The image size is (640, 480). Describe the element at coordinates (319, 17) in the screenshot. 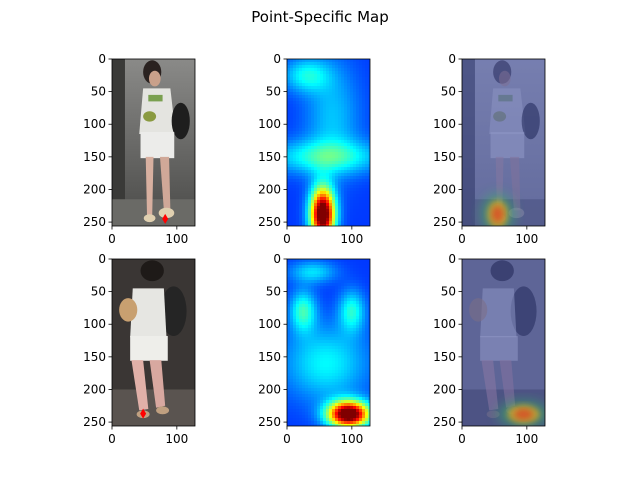

I see `figure-title: Point-Specific Map` at that location.